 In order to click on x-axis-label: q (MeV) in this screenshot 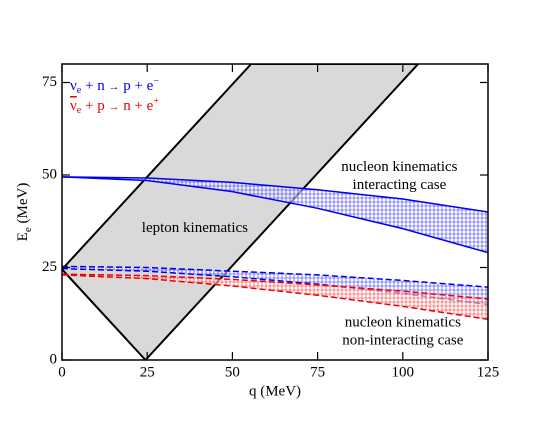, I will do `click(275, 391)`.